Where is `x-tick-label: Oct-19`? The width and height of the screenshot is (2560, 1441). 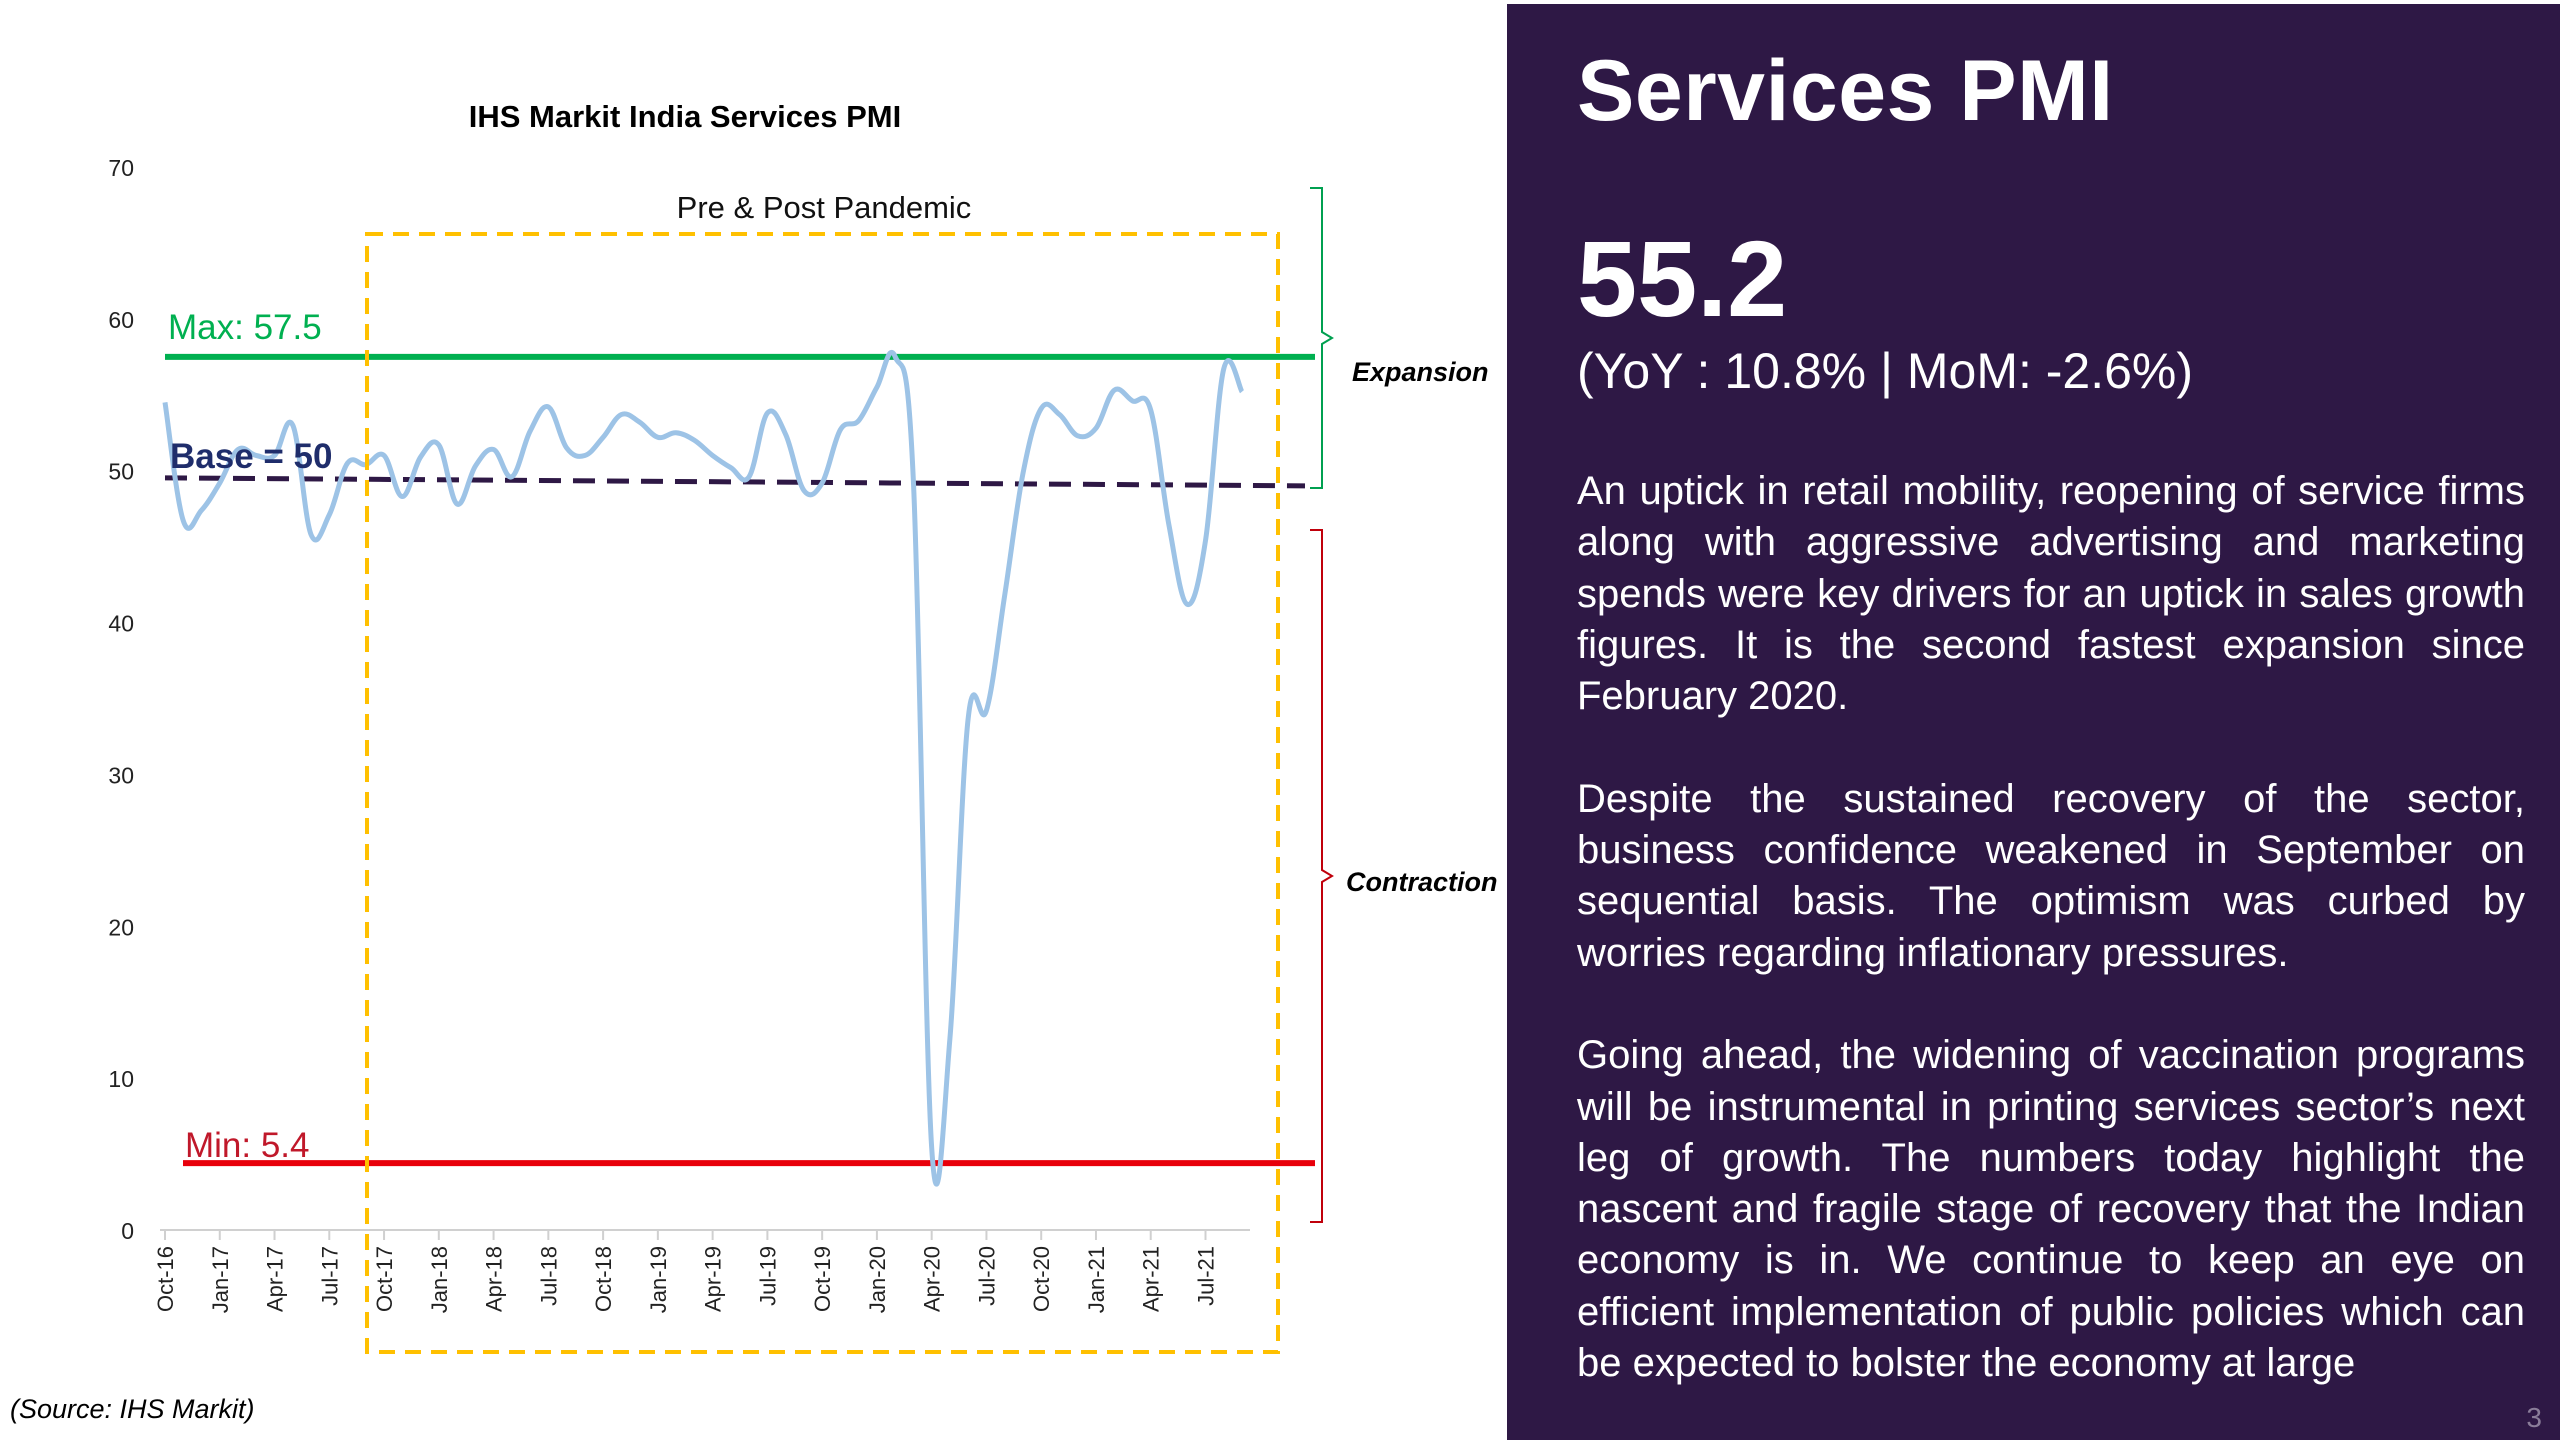 x-tick-label: Oct-19 is located at coordinates (822, 1279).